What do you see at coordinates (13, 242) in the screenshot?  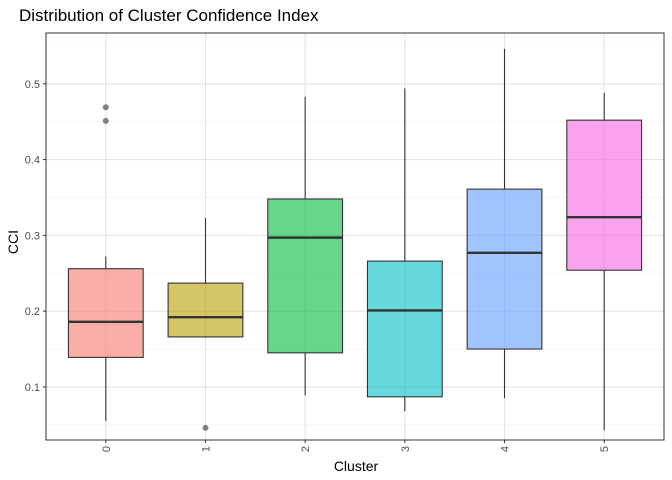 I see `y-axis-title: CCI` at bounding box center [13, 242].